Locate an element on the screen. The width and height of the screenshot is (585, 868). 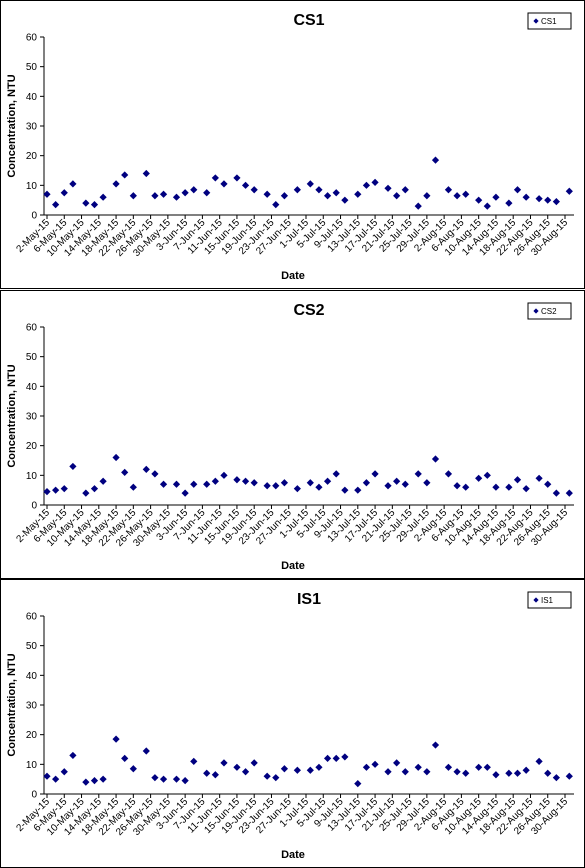
chart-title: CS2 is located at coordinates (308, 310).